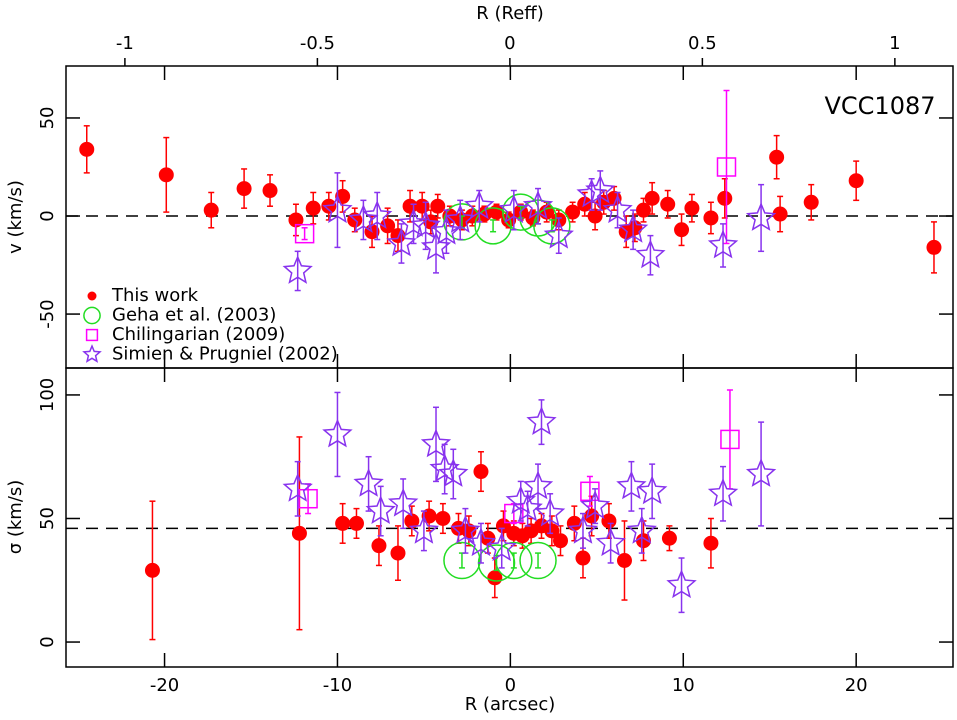 This screenshot has width=957, height=720. What do you see at coordinates (194, 315) in the screenshot?
I see `legend-label: Geha et al. (2003)` at bounding box center [194, 315].